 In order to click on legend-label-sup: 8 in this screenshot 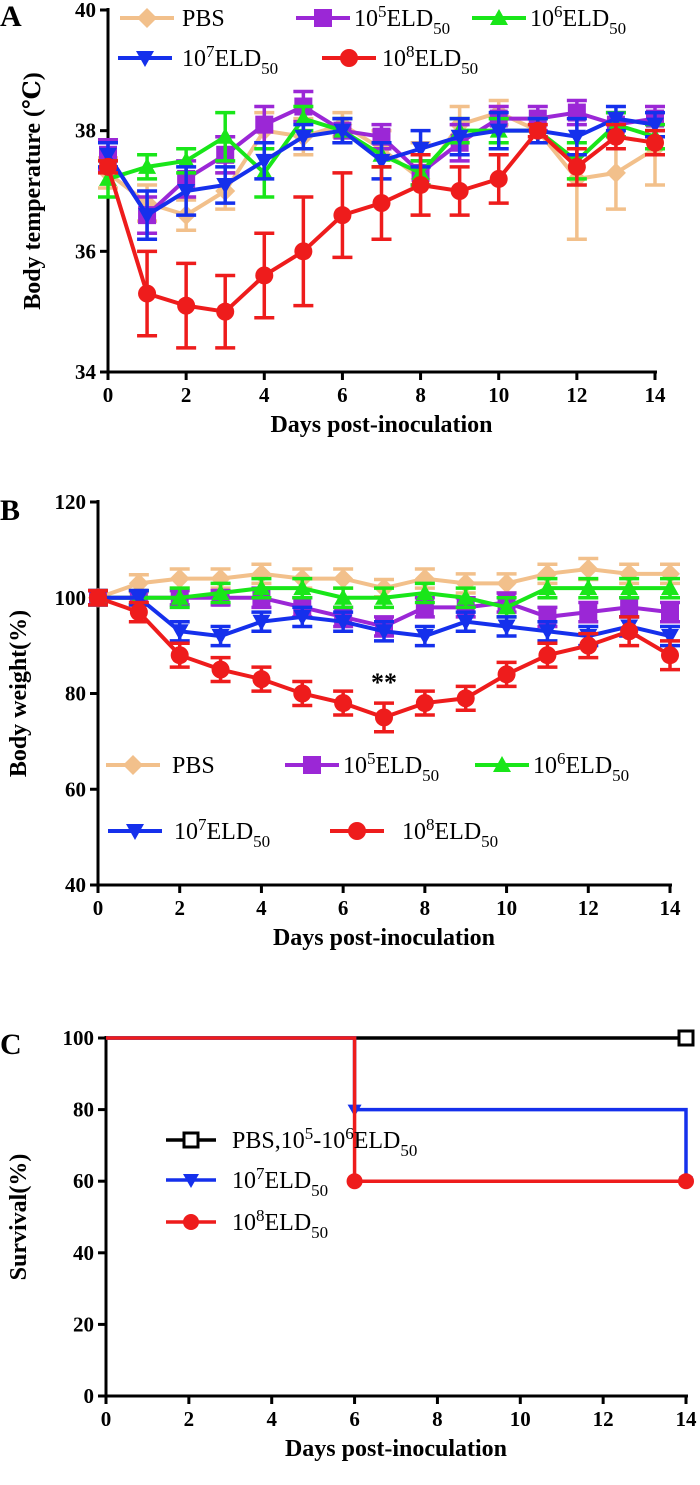, I will do `click(260, 1215)`.